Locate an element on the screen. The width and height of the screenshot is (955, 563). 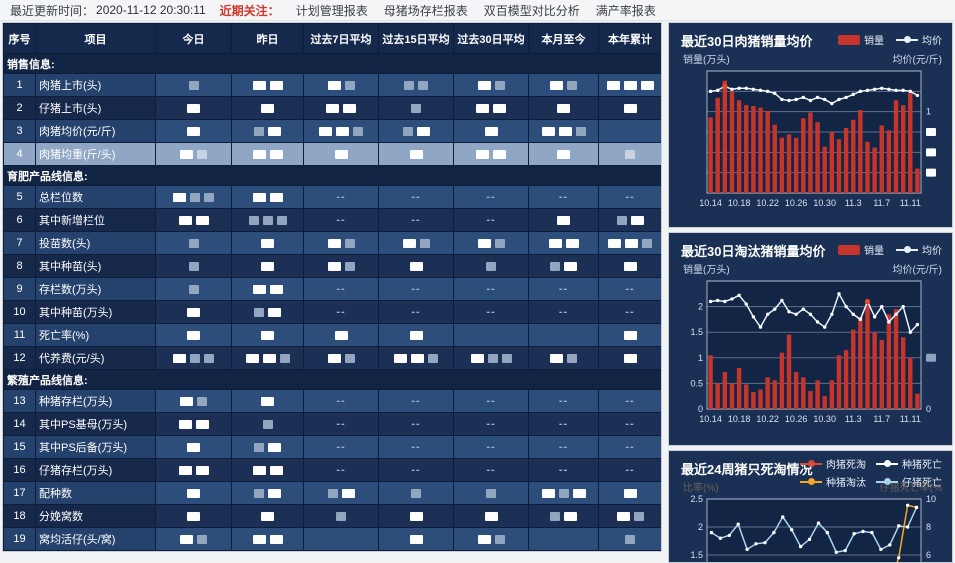
table-row-16: 16 仔猪存栏(万头) -- -- -- -- -- is located at coordinates (332, 470).